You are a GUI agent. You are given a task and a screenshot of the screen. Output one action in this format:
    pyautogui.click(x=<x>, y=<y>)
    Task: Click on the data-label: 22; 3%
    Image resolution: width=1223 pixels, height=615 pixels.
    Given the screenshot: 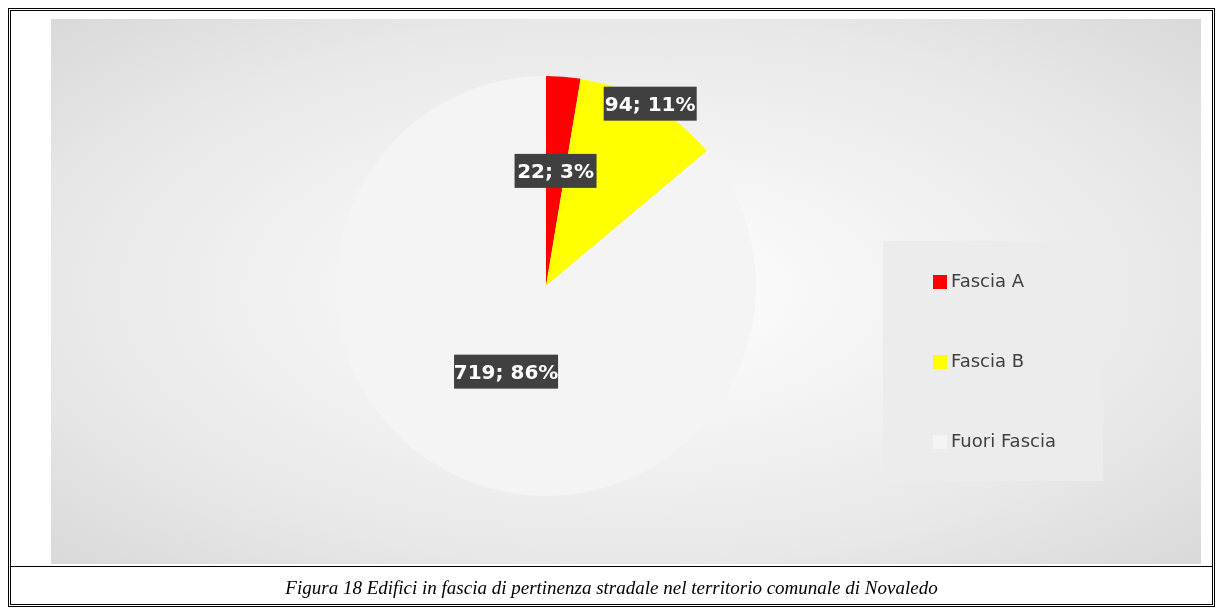 What is the action you would take?
    pyautogui.click(x=555, y=170)
    